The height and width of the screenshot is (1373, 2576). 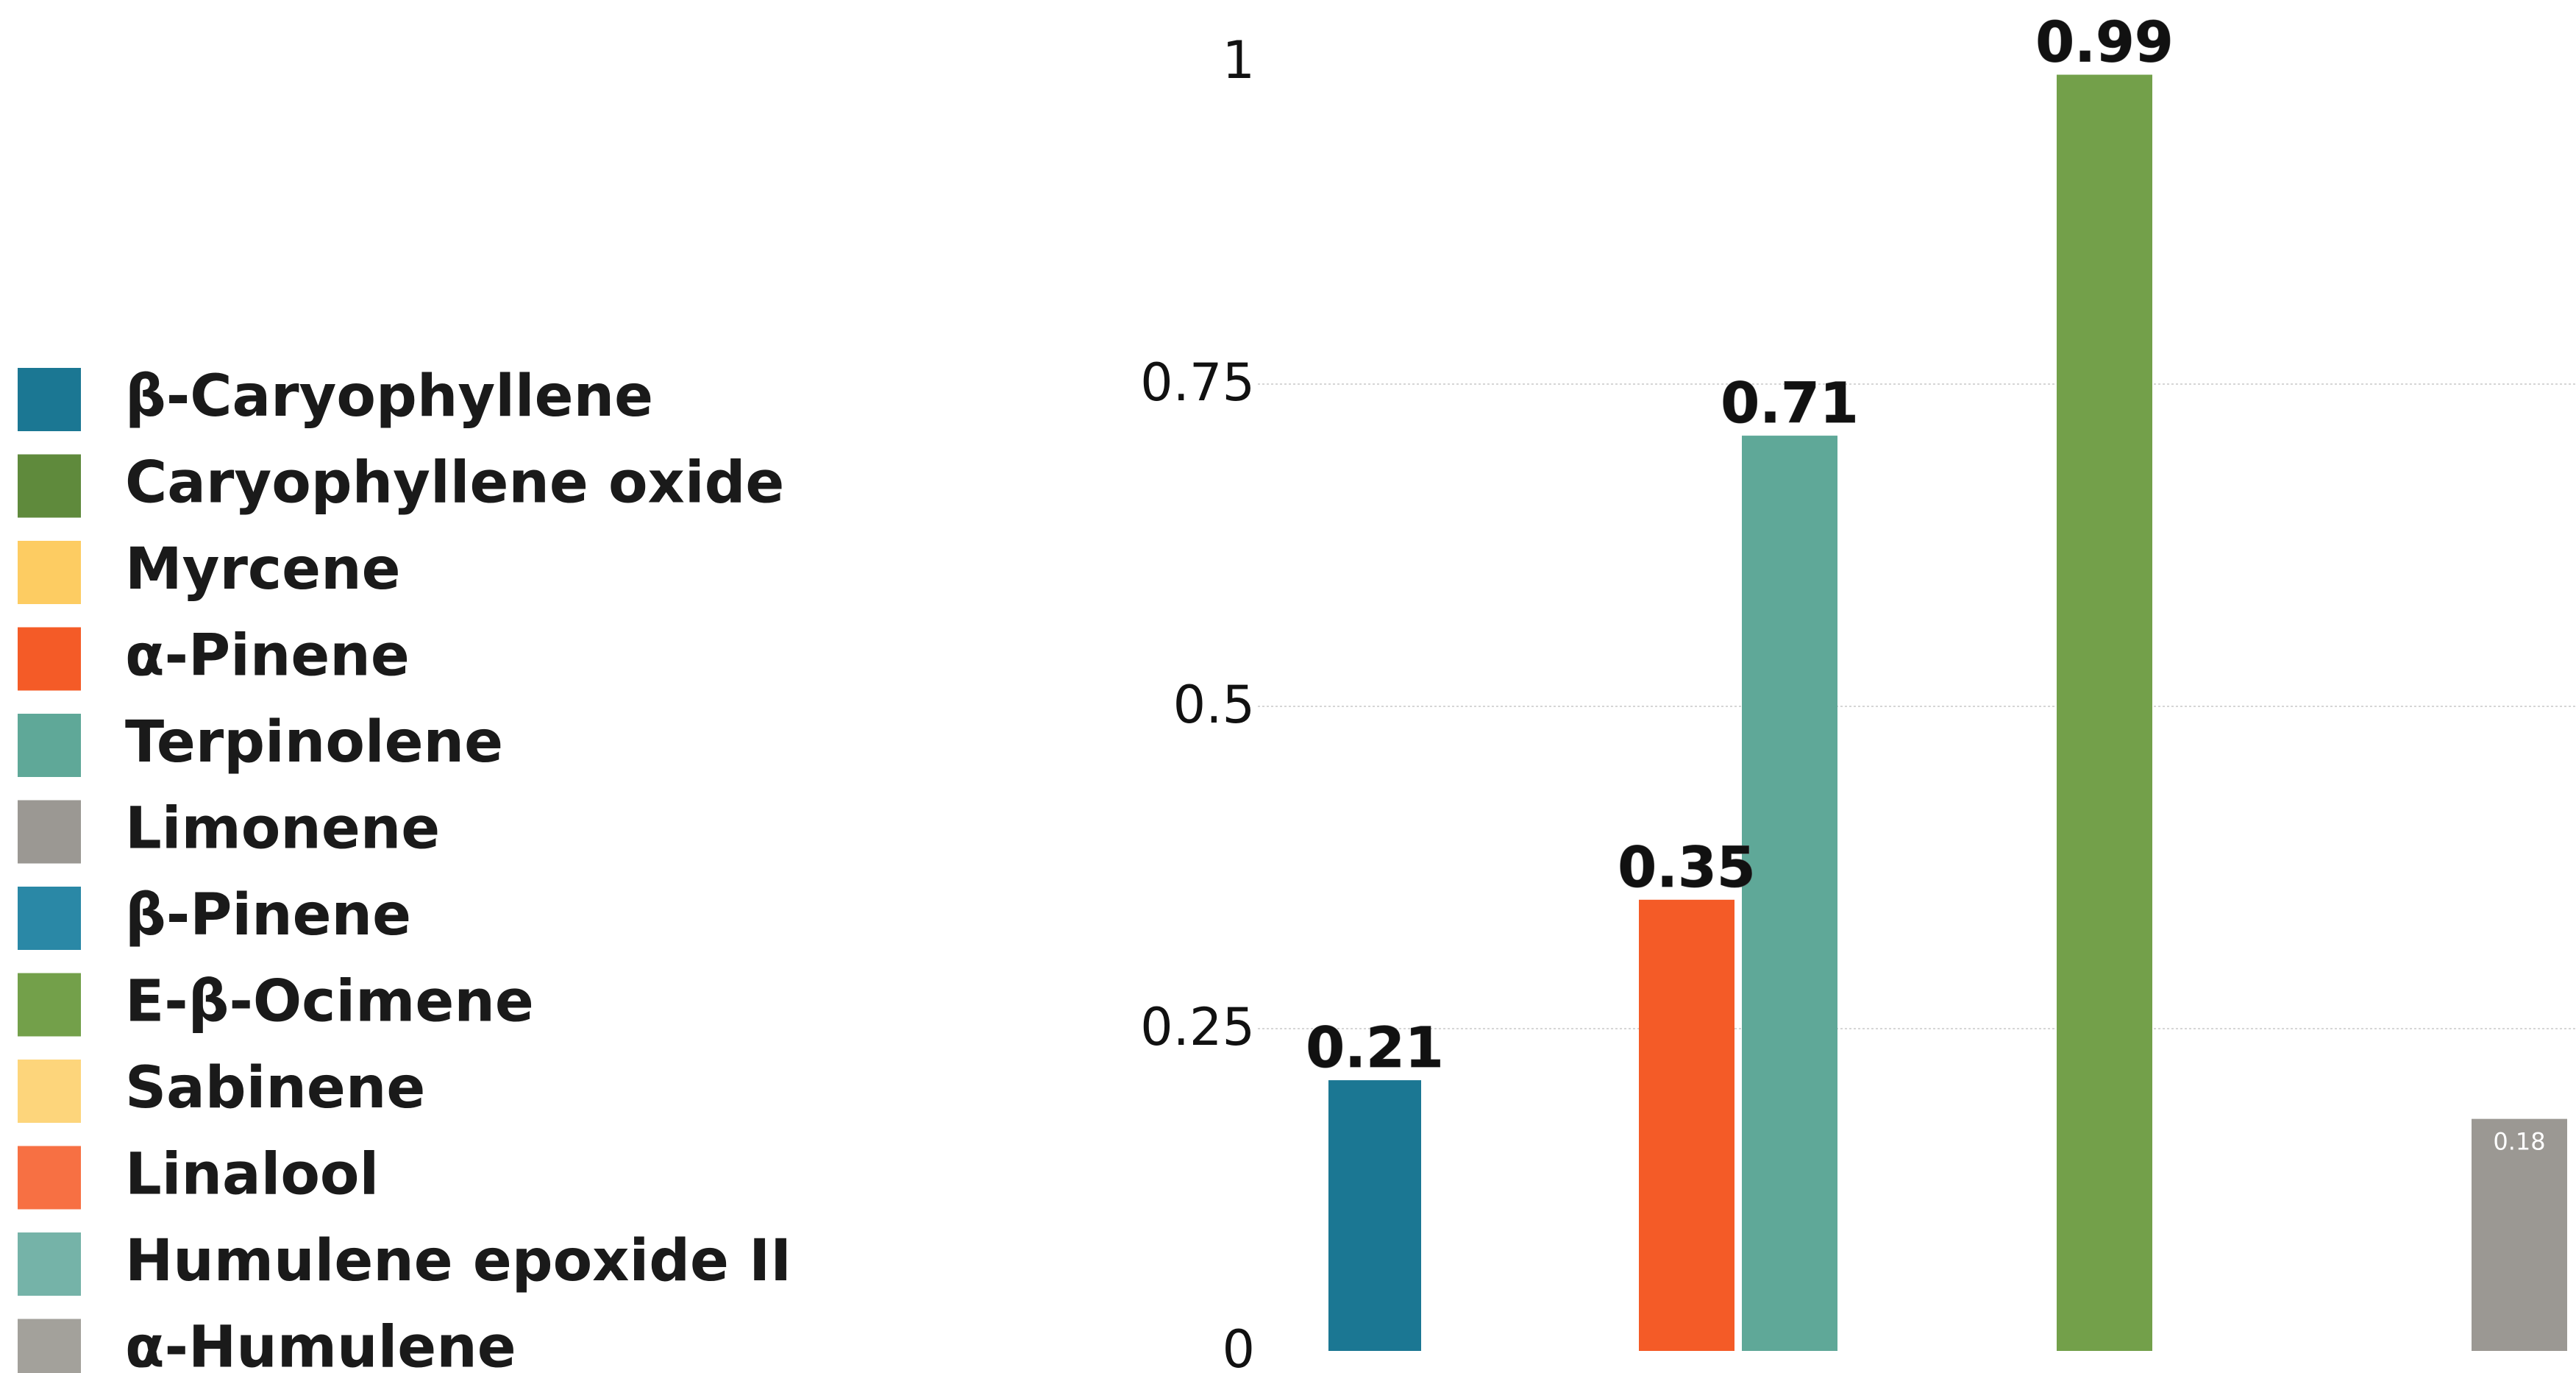 What do you see at coordinates (275, 1088) in the screenshot?
I see `legend-label: Sabinene` at bounding box center [275, 1088].